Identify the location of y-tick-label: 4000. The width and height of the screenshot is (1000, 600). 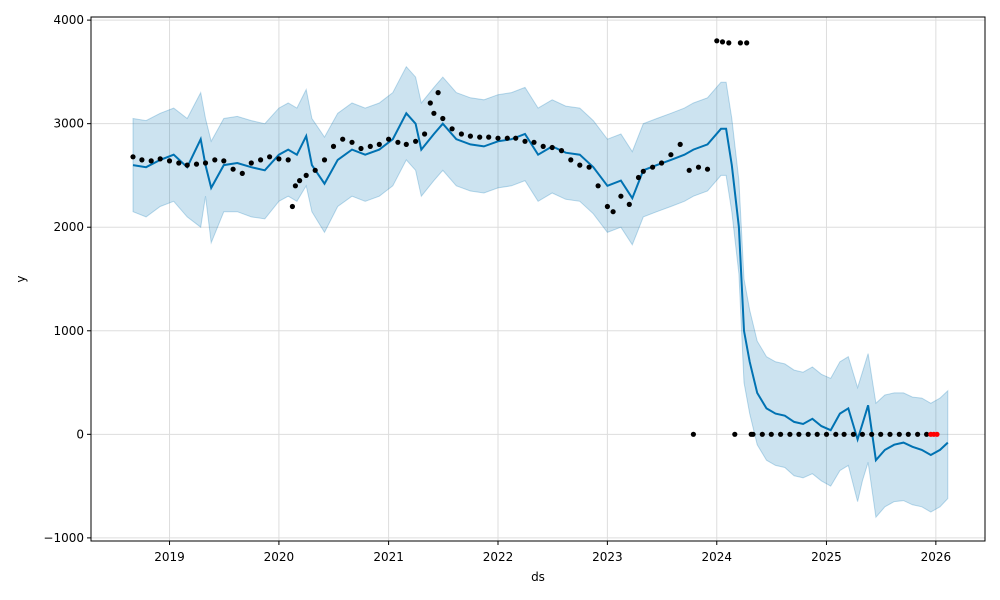
(68, 20).